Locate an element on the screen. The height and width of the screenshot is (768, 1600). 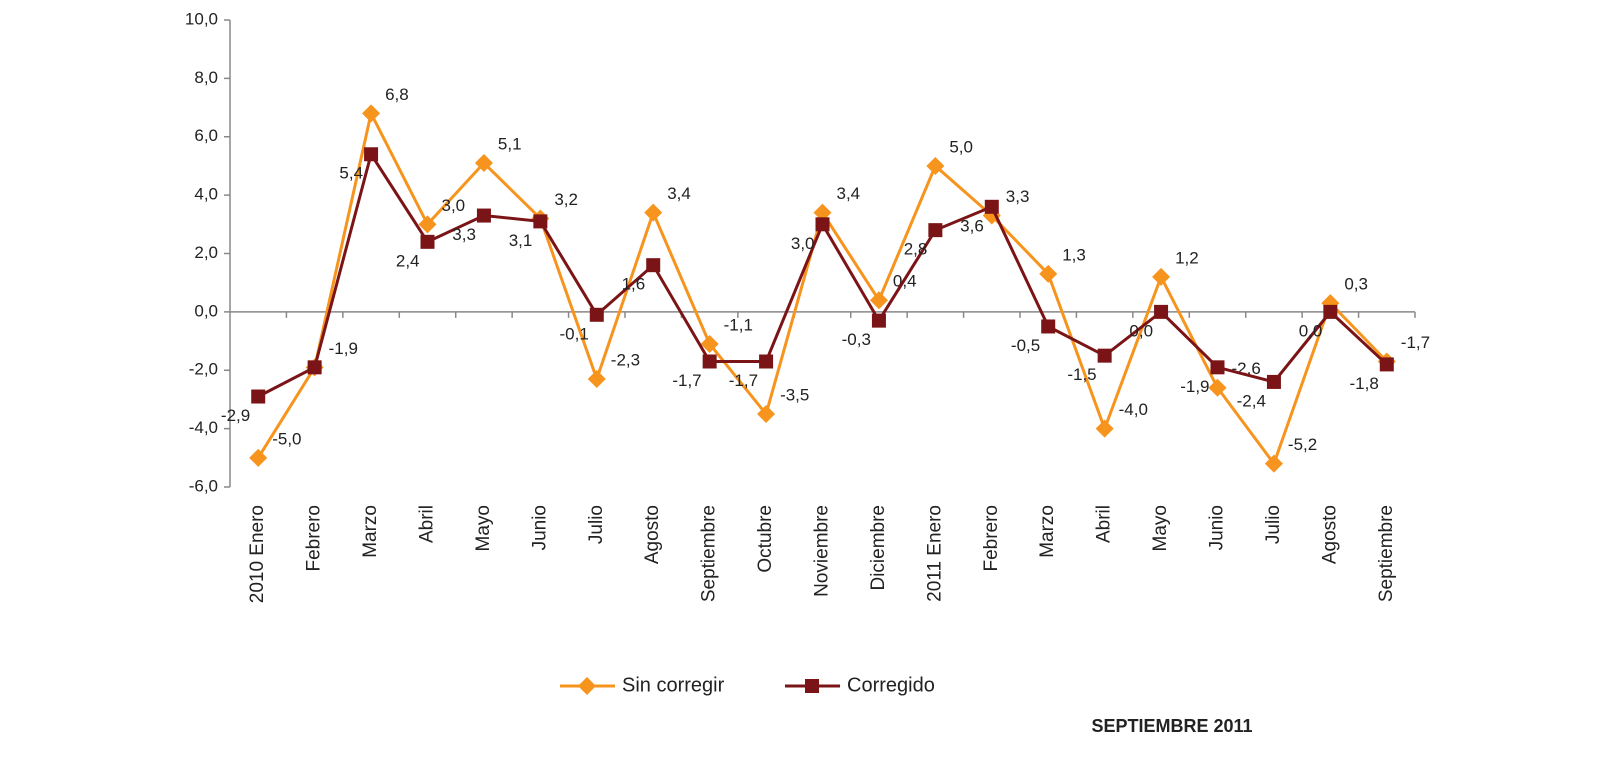
y-tick-label: 4,0 is located at coordinates (206, 194).